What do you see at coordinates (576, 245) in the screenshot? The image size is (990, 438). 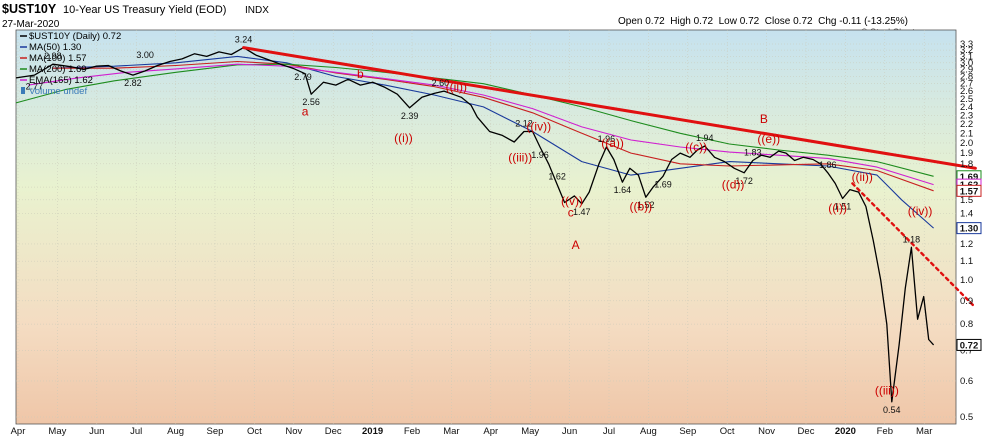 I see `wave-label: A` at bounding box center [576, 245].